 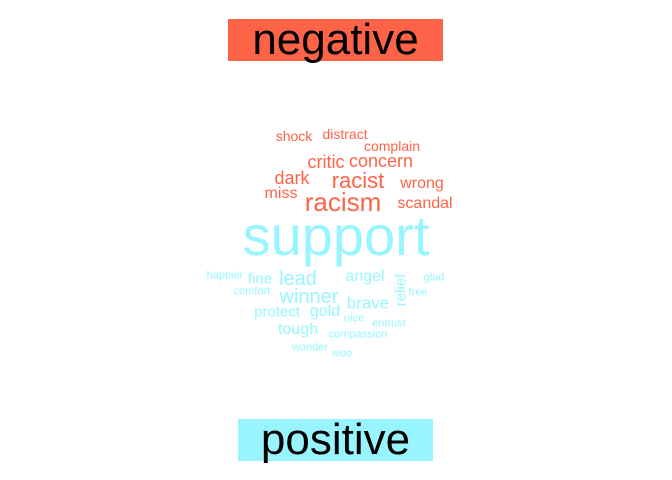 I want to click on word-racist: racist, so click(x=358, y=180).